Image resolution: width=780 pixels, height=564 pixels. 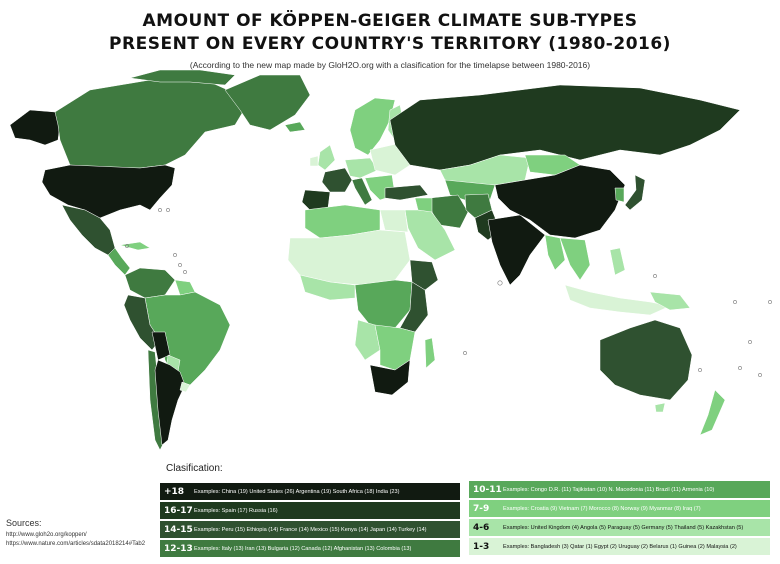 I want to click on indochina, so click(x=575, y=259).